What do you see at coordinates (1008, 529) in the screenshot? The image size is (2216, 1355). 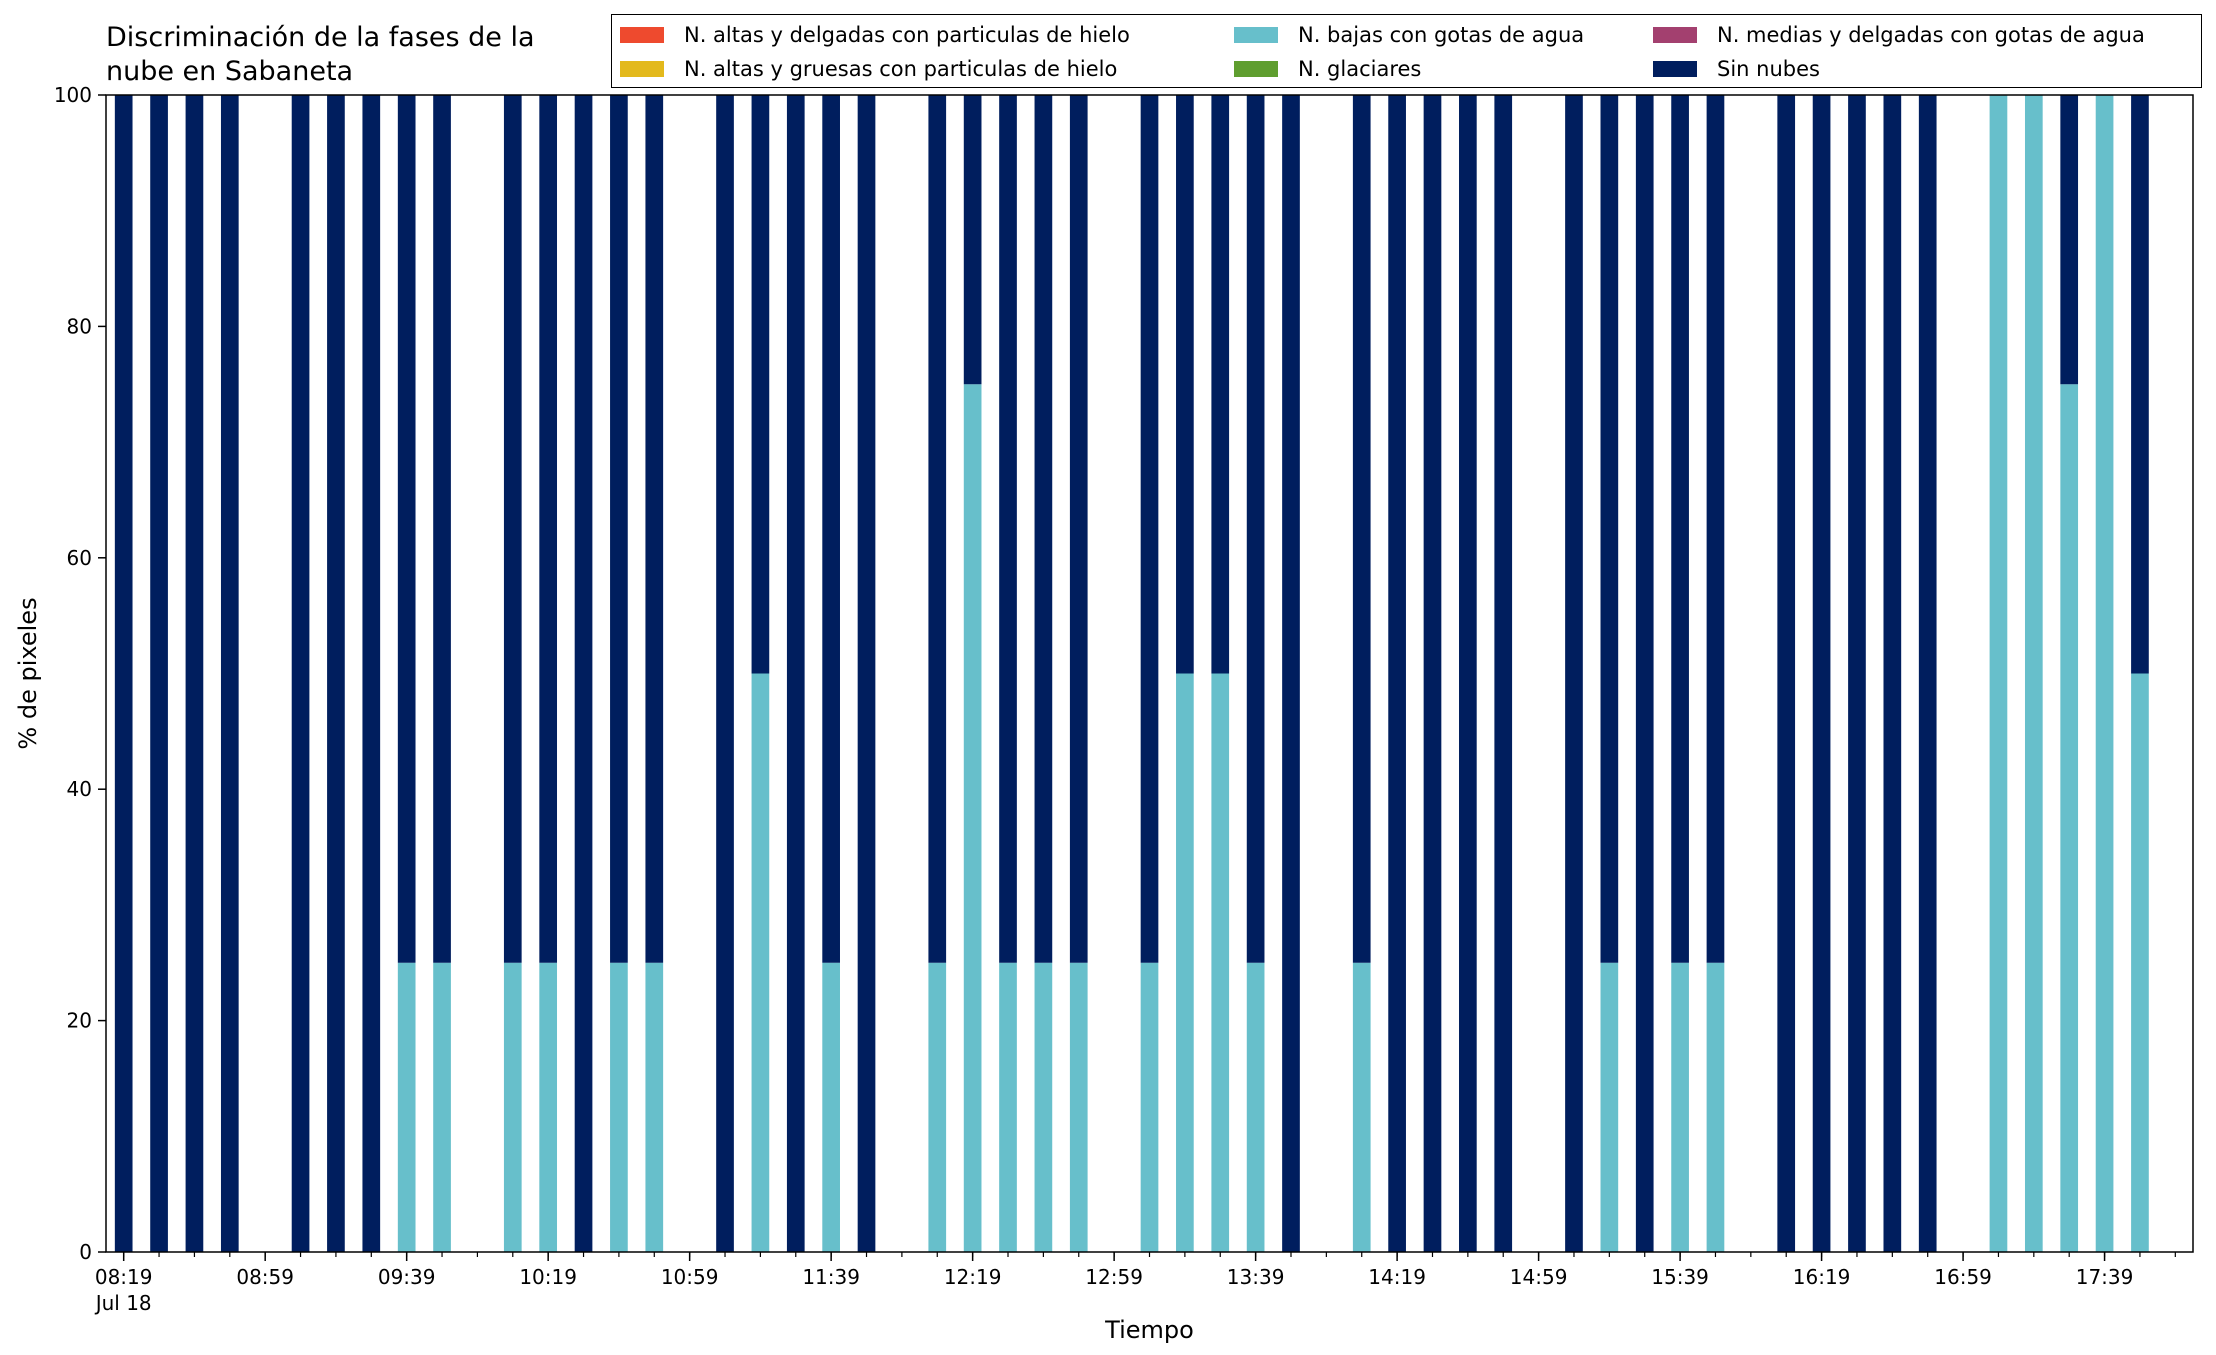 I see `bar-12:29-series-5` at bounding box center [1008, 529].